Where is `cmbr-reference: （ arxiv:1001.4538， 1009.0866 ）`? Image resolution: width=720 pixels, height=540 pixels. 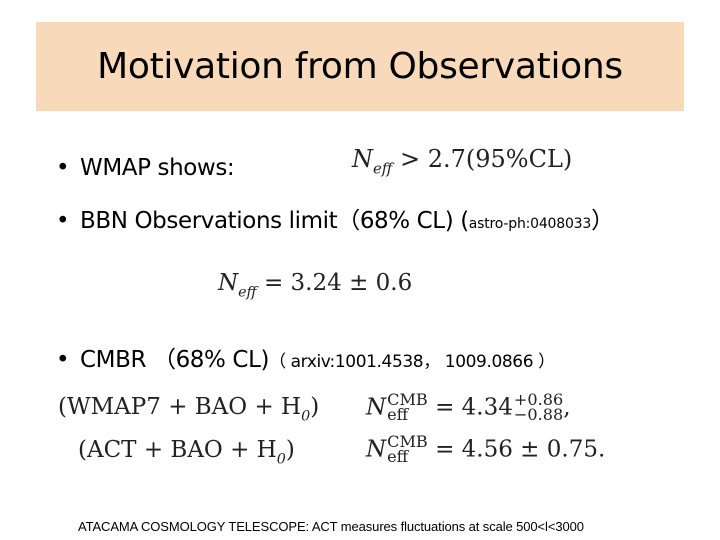 cmbr-reference: （ arxiv:1001.4538， 1009.0866 ） is located at coordinates (412, 362).